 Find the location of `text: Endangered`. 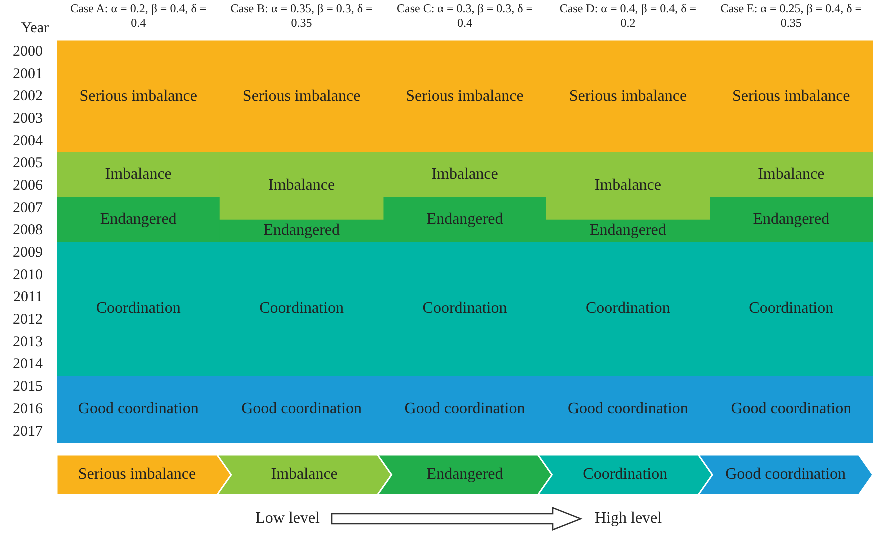

text: Endangered is located at coordinates (465, 475).